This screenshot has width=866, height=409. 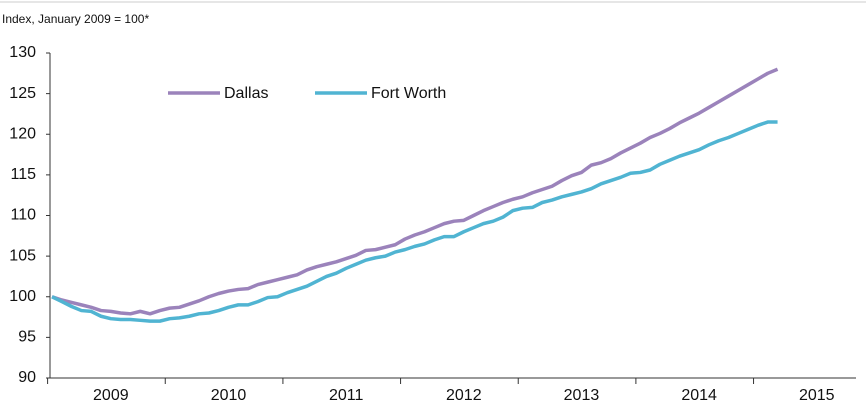 What do you see at coordinates (408, 93) in the screenshot?
I see `legend-label: Fort Worth` at bounding box center [408, 93].